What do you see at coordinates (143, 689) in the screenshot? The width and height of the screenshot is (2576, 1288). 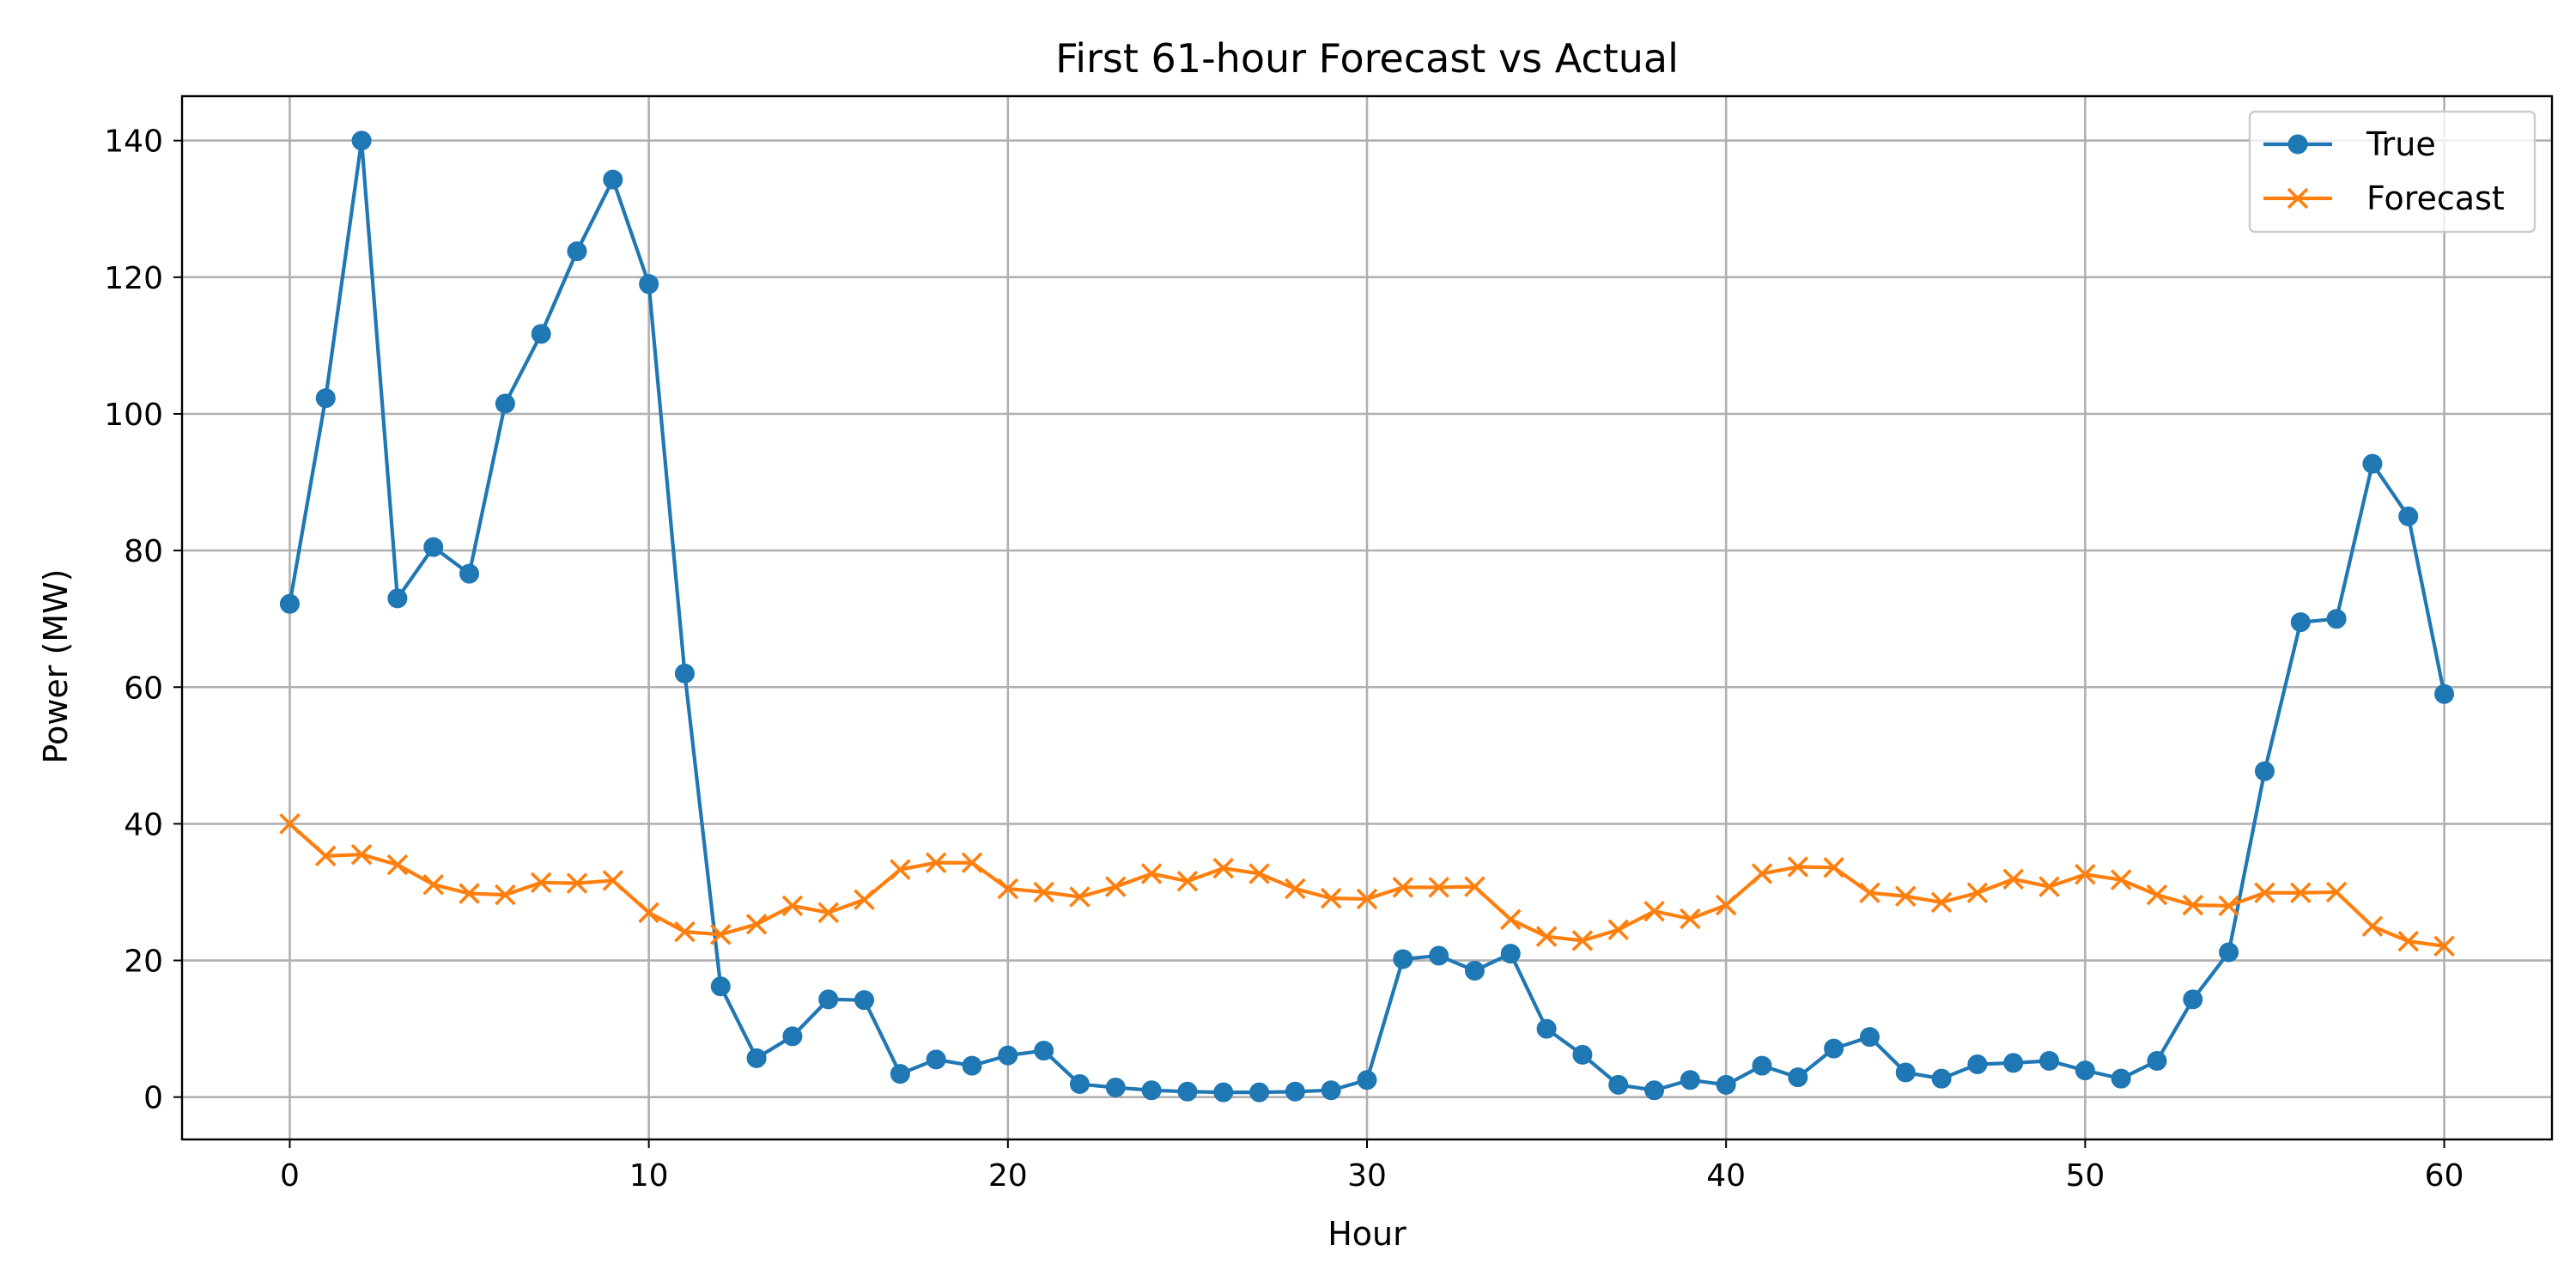 I see `y-tick-label: 60` at bounding box center [143, 689].